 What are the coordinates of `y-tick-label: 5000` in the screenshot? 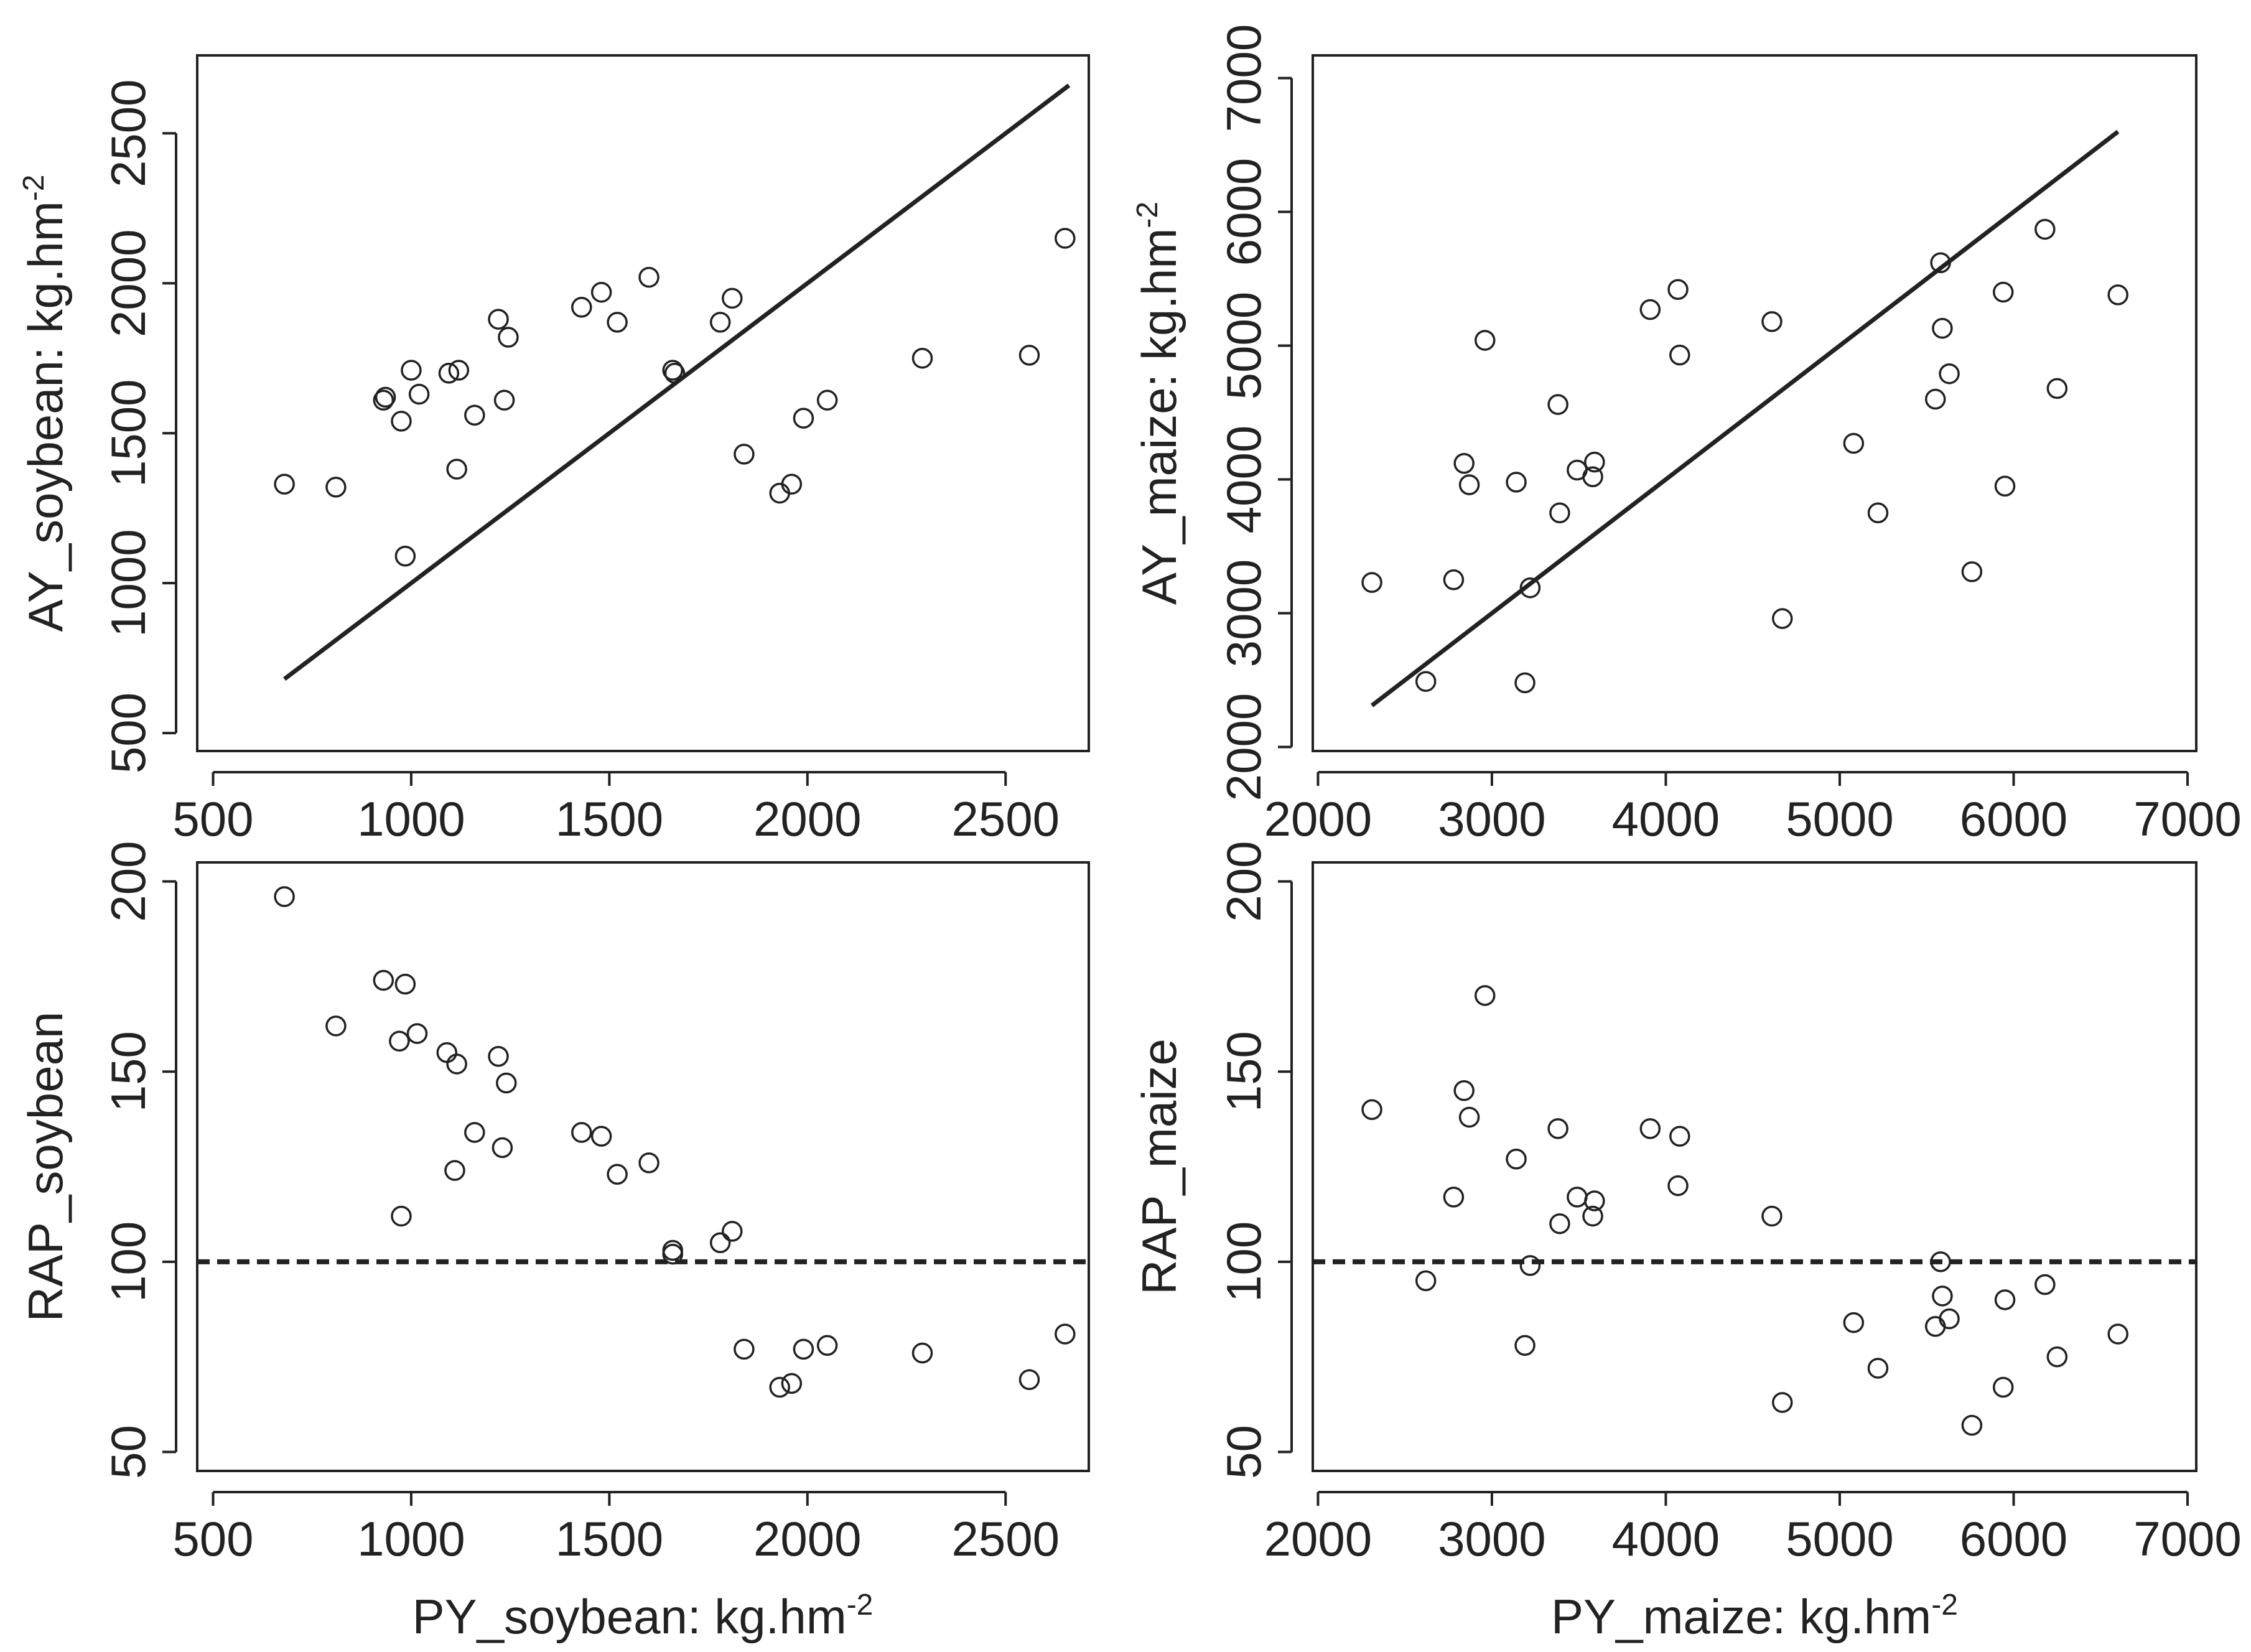 It's located at (1243, 346).